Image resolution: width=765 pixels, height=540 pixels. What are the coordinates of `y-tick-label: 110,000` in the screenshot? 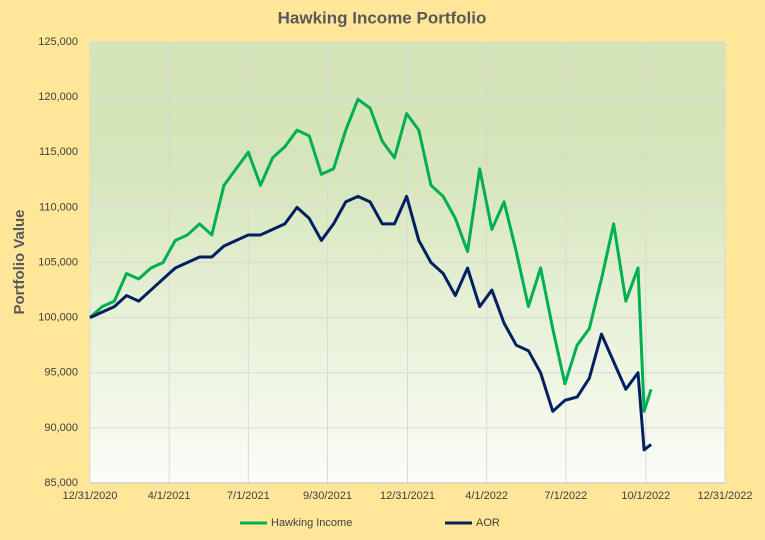 It's located at (58, 207).